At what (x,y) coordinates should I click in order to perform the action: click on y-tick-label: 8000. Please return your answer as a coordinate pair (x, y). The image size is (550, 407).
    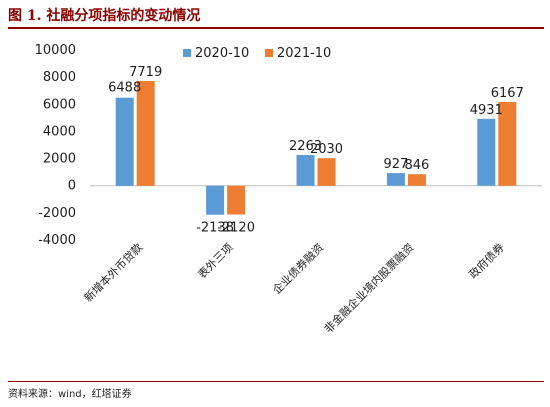
    Looking at the image, I should click on (59, 77).